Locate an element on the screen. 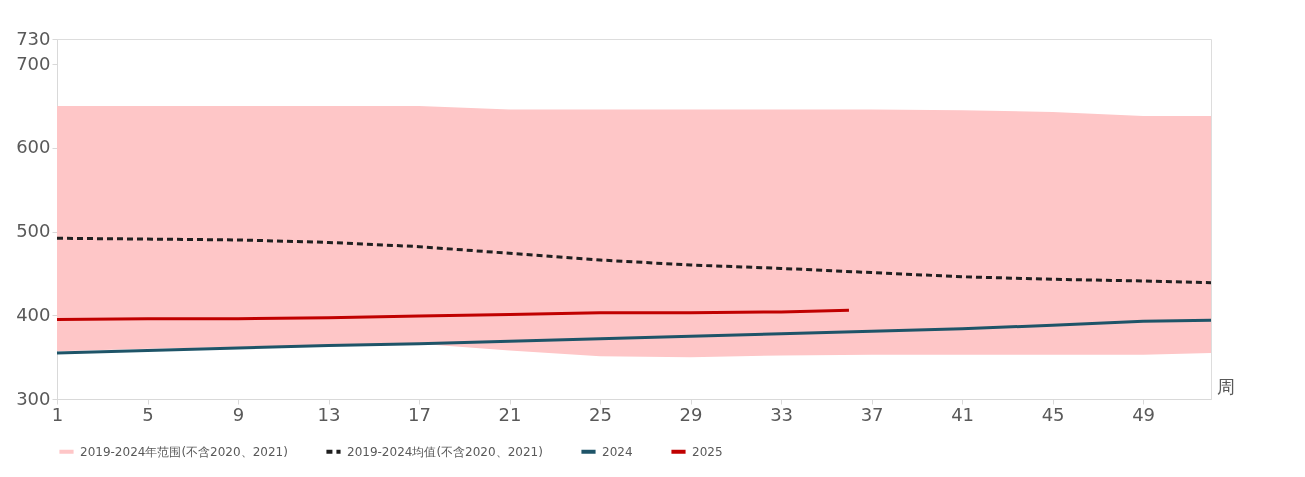 The image size is (1305, 477). x-tick-label: 41 is located at coordinates (963, 414).